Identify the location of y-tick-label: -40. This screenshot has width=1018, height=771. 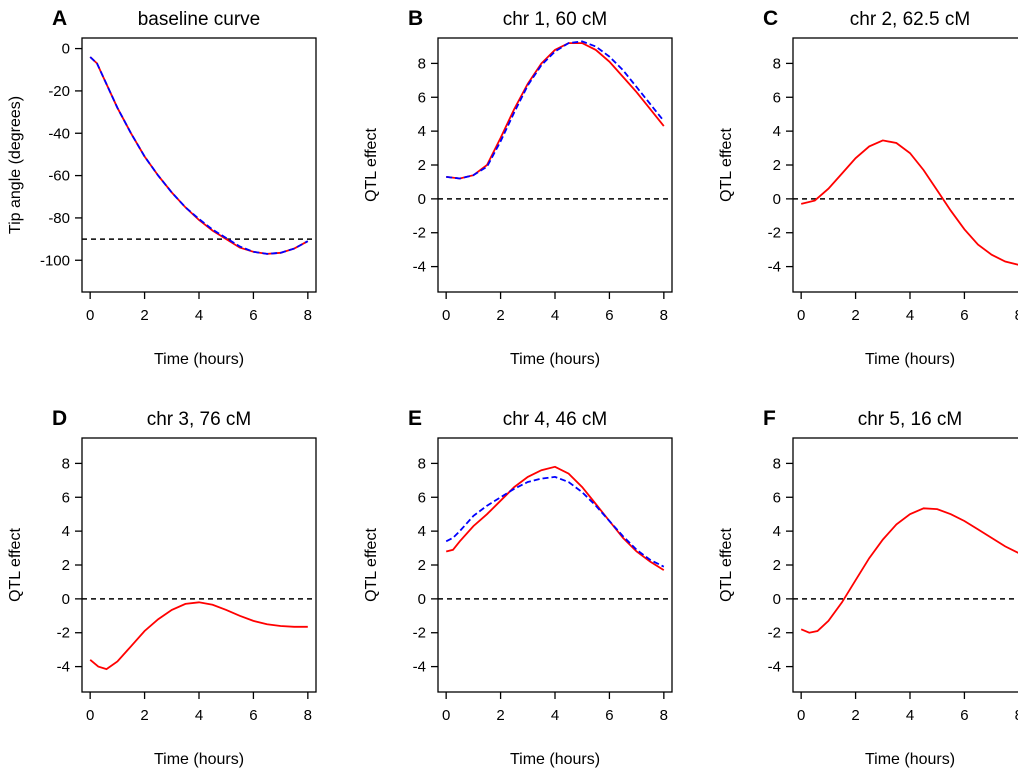
(59, 133).